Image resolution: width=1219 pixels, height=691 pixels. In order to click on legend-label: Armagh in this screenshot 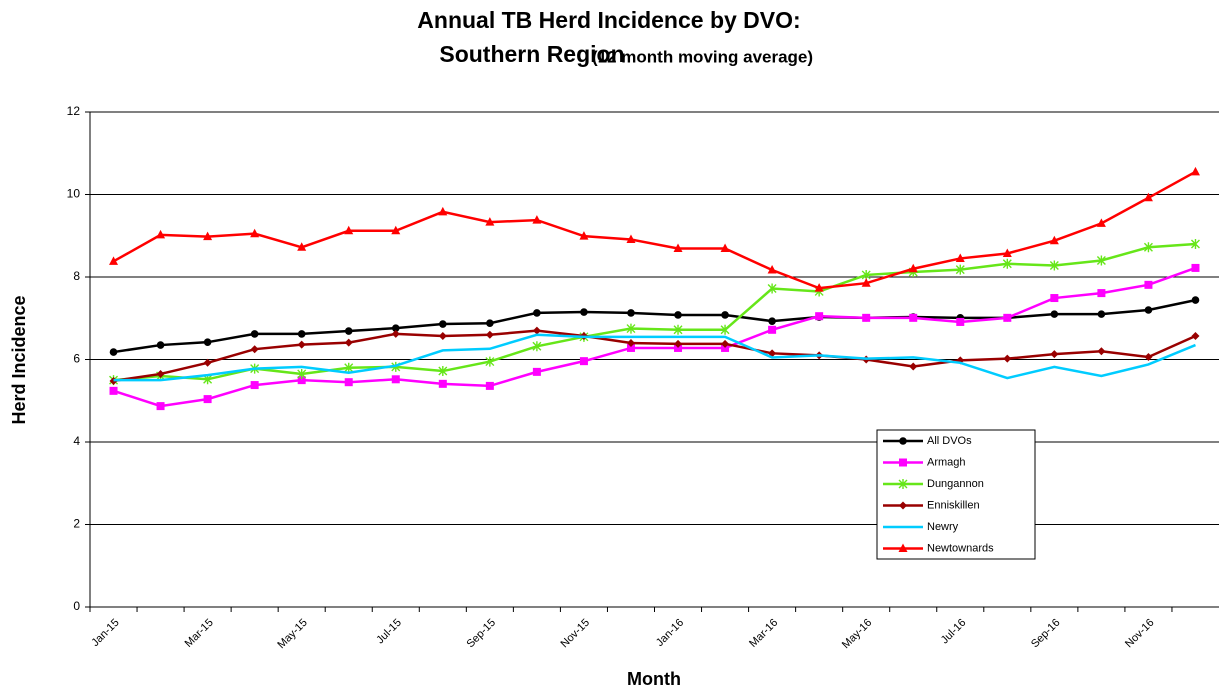, I will do `click(946, 462)`.